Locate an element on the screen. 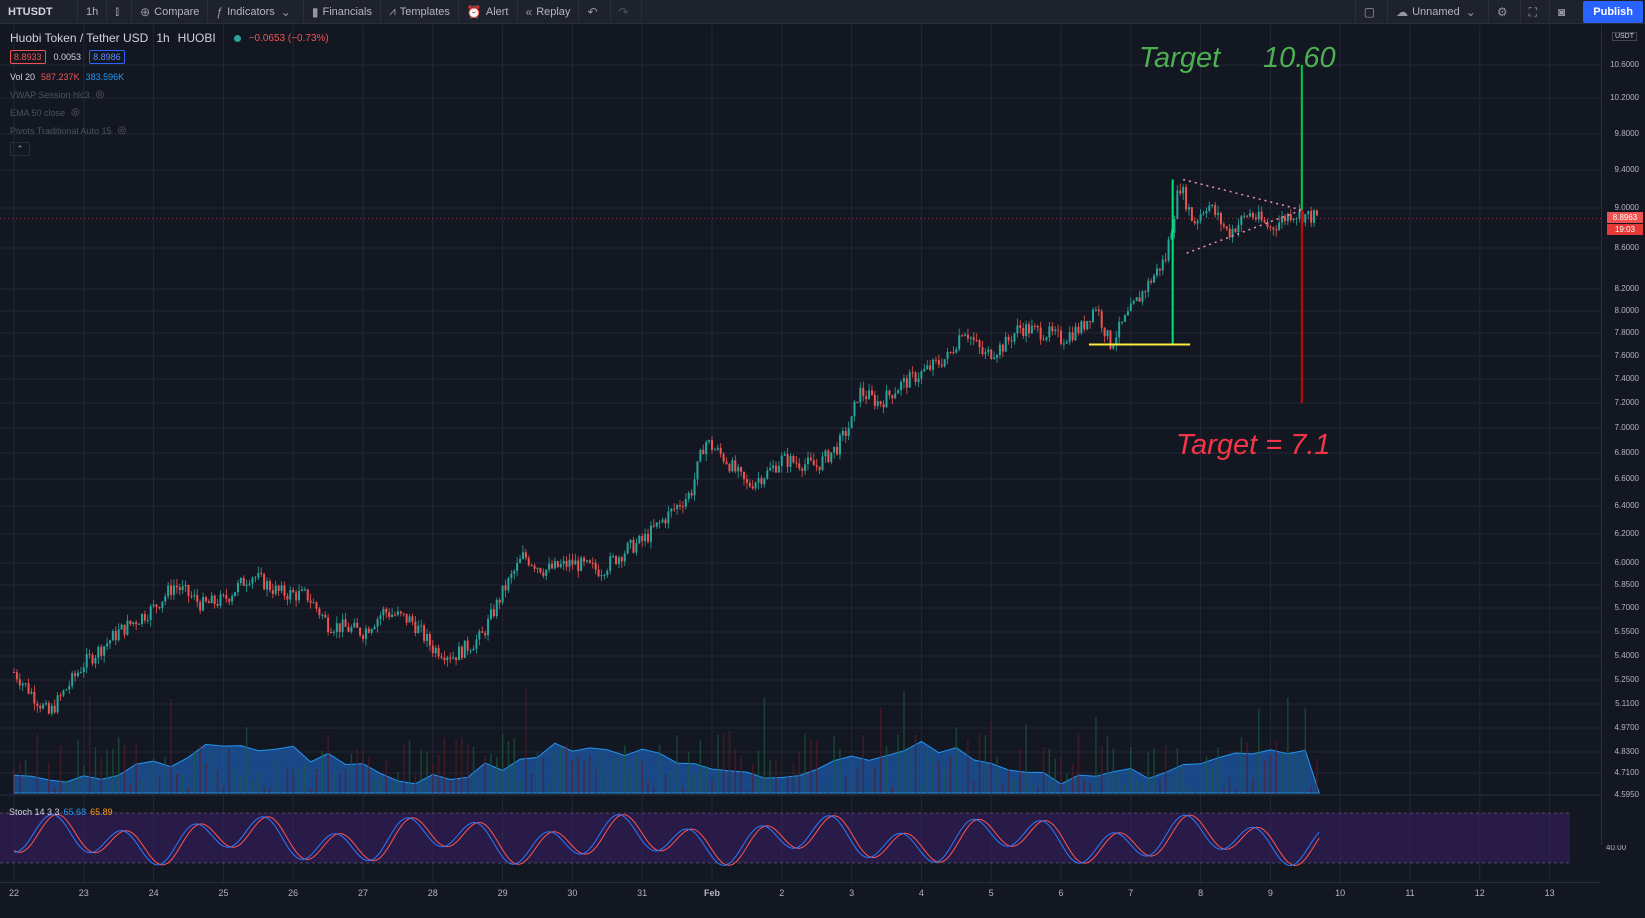 This screenshot has width=1645, height=918. redo-button: ↷ is located at coordinates (626, 12).